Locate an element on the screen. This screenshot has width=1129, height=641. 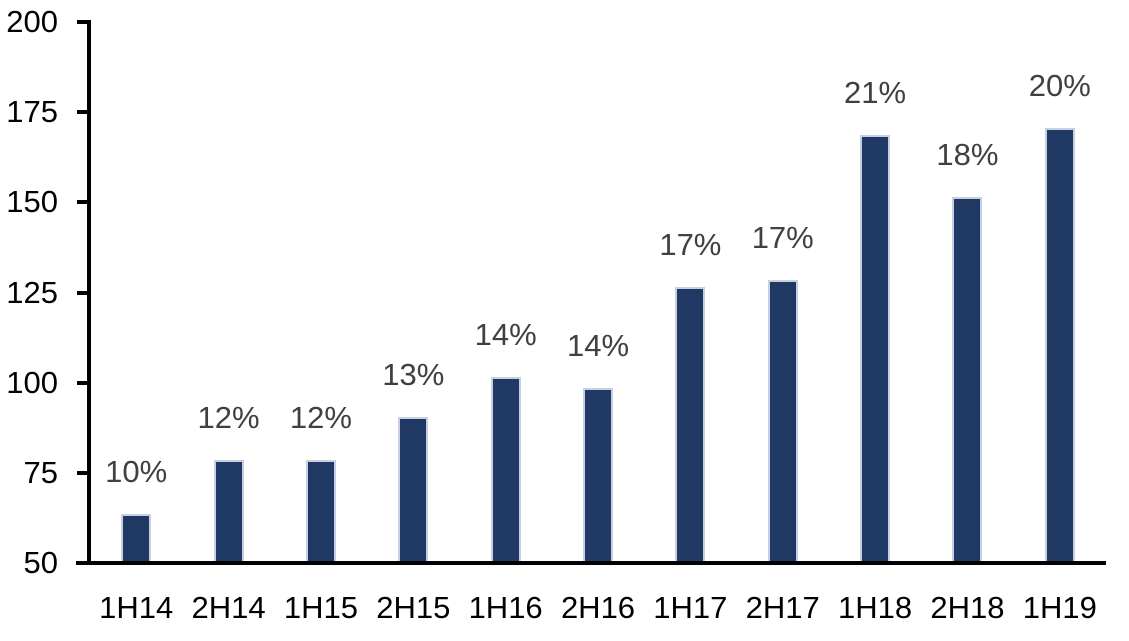
y-tick-label: 125 is located at coordinates (32, 292).